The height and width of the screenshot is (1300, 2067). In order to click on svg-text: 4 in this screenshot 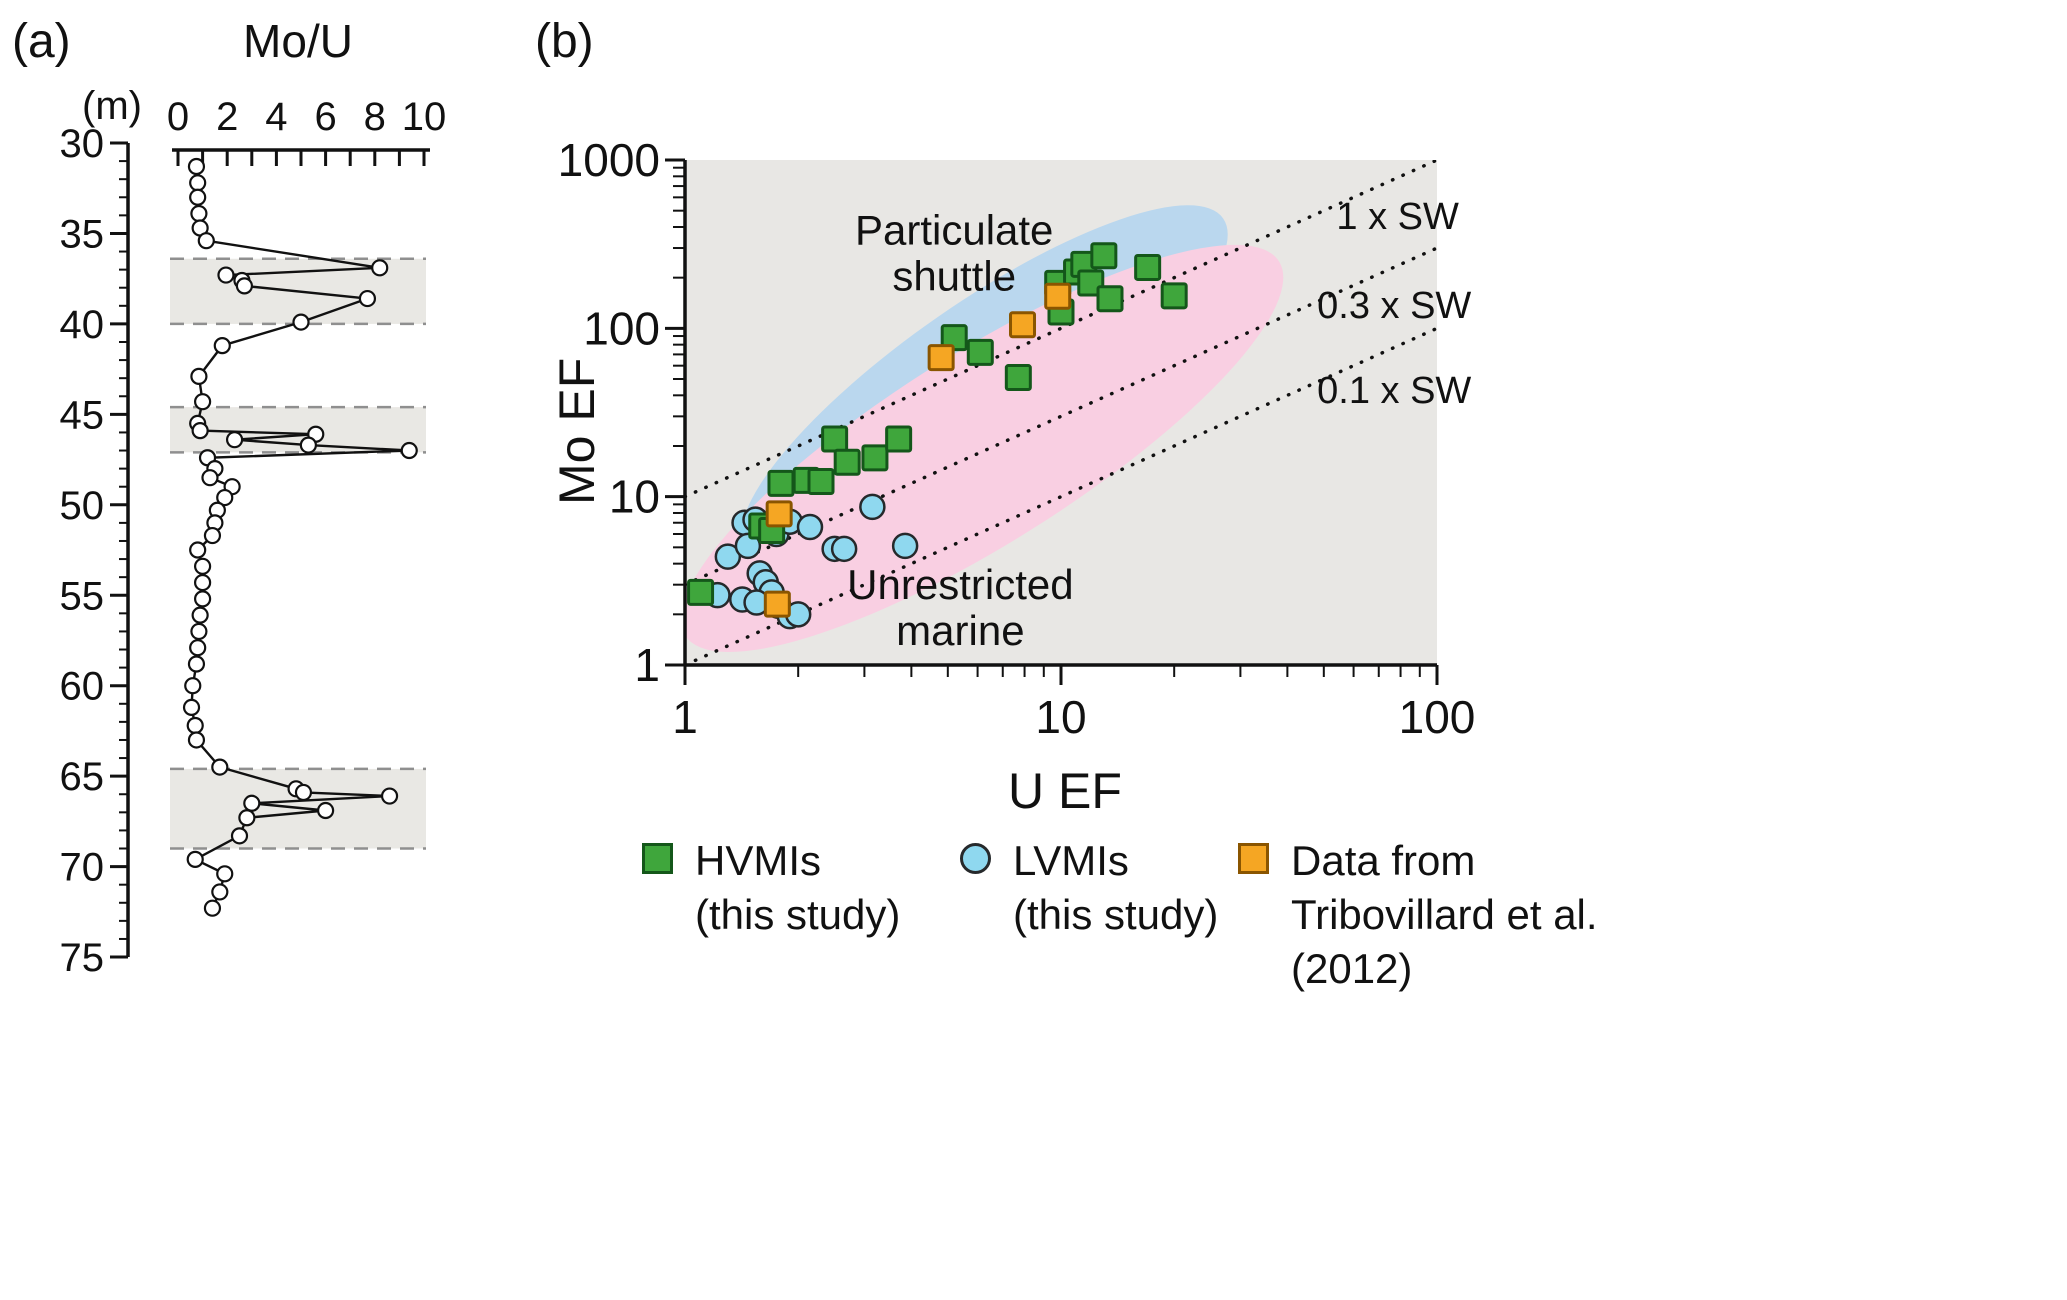, I will do `click(276, 117)`.